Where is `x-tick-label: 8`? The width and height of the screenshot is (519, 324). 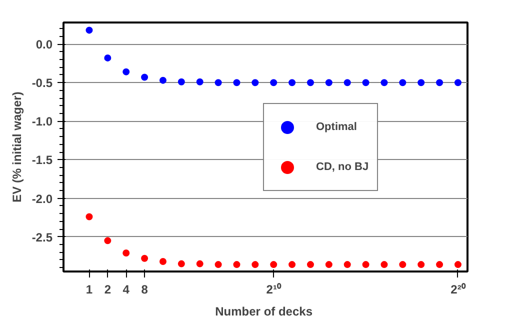
x-tick-label: 8 is located at coordinates (144, 289).